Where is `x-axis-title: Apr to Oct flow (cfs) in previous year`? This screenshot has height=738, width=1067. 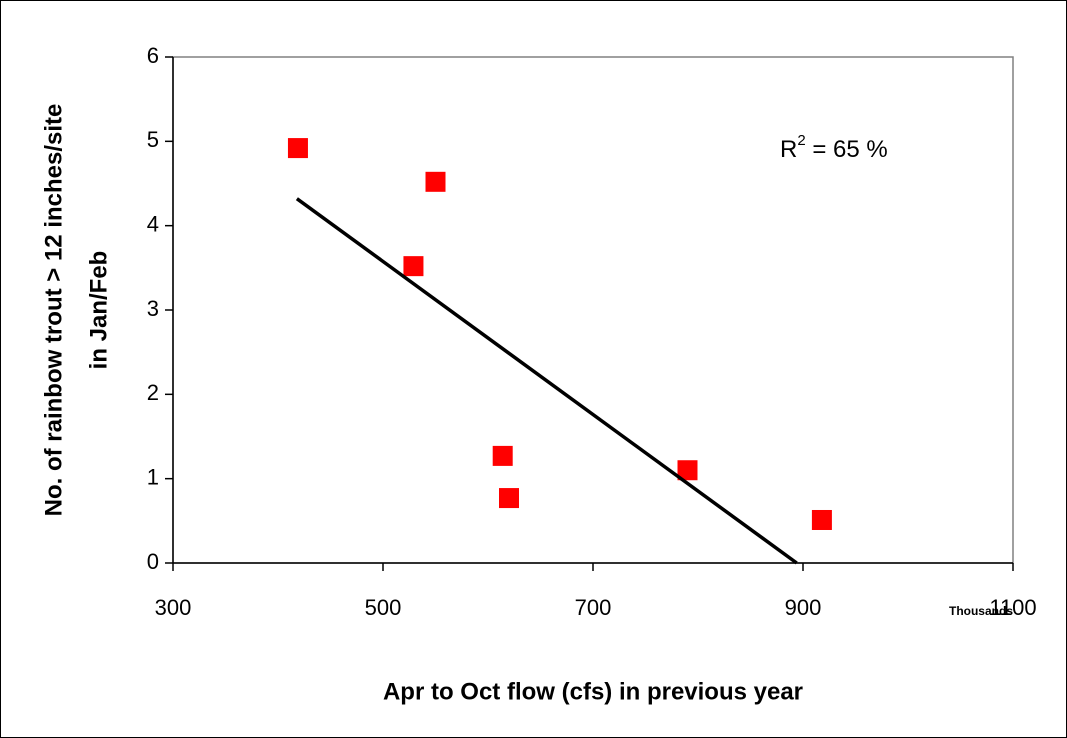
x-axis-title: Apr to Oct flow (cfs) in previous year is located at coordinates (593, 691).